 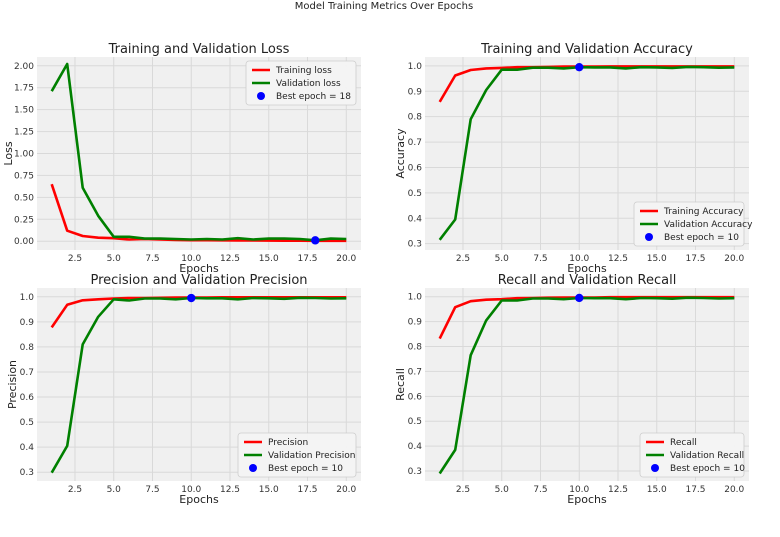 I want to click on legend-label: Training loss, so click(x=303, y=71).